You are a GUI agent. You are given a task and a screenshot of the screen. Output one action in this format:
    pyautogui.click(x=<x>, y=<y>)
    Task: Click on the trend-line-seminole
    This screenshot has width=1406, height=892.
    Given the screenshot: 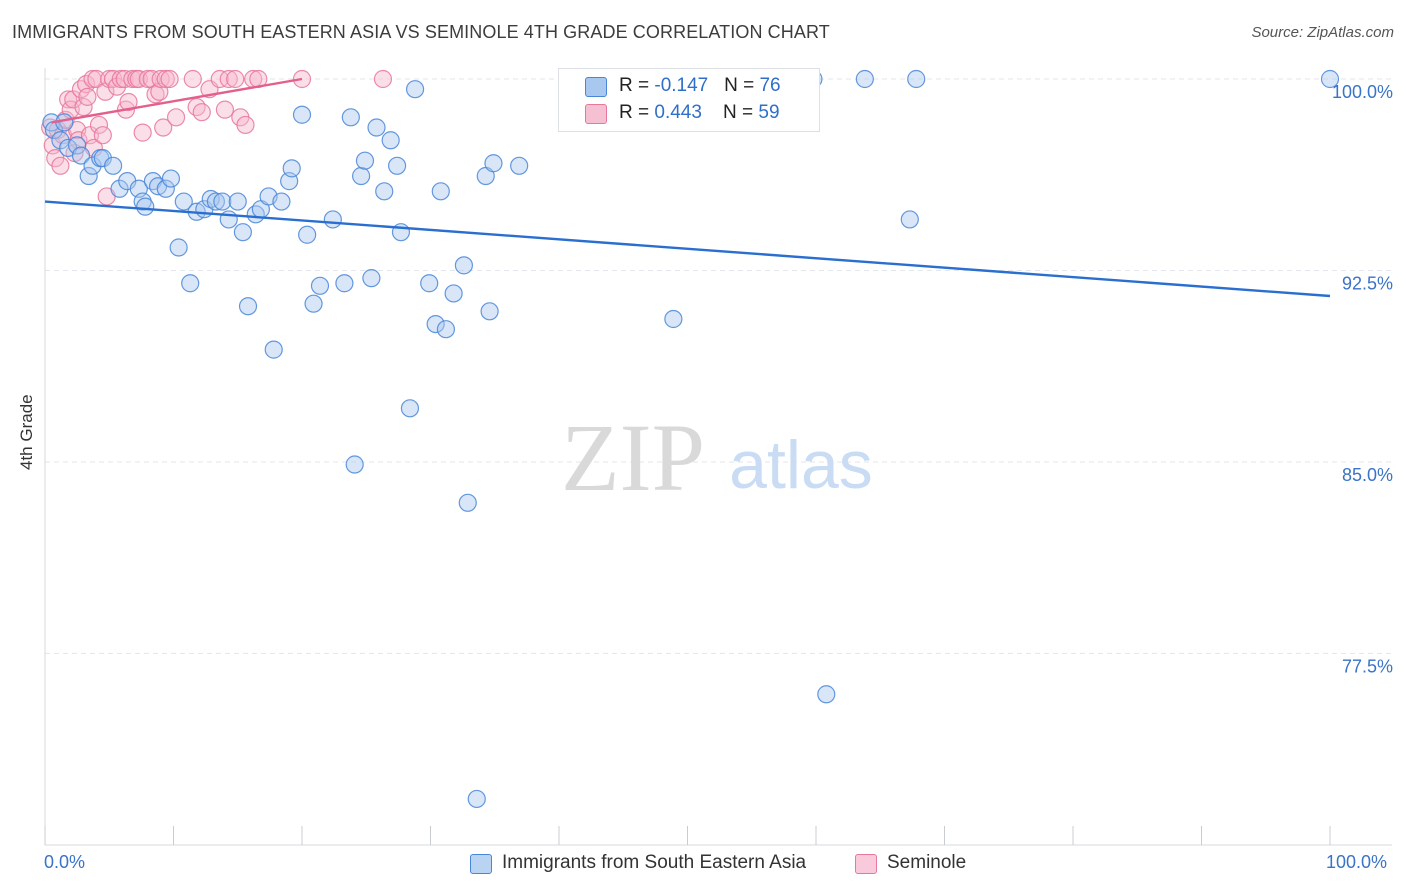 What is the action you would take?
    pyautogui.click(x=177, y=100)
    